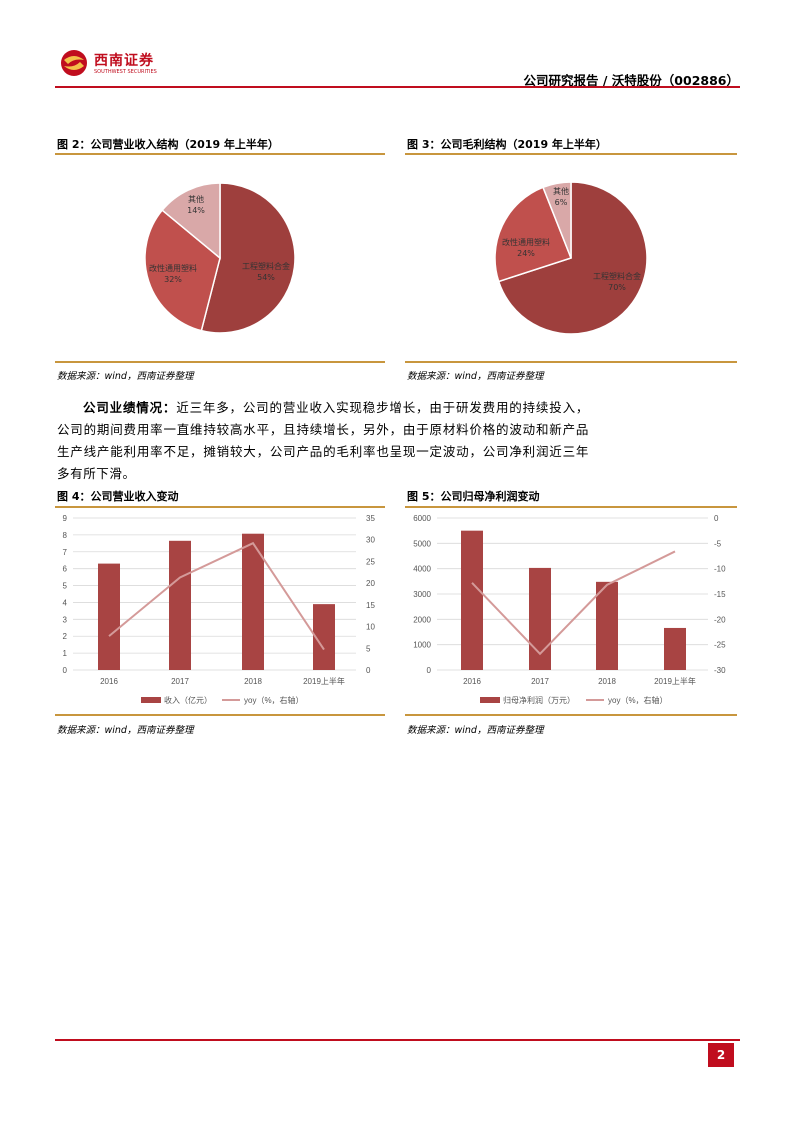 This screenshot has height=1122, width=793. Describe the element at coordinates (65, 518) in the screenshot. I see `left-axis-tick-label: 9` at that location.